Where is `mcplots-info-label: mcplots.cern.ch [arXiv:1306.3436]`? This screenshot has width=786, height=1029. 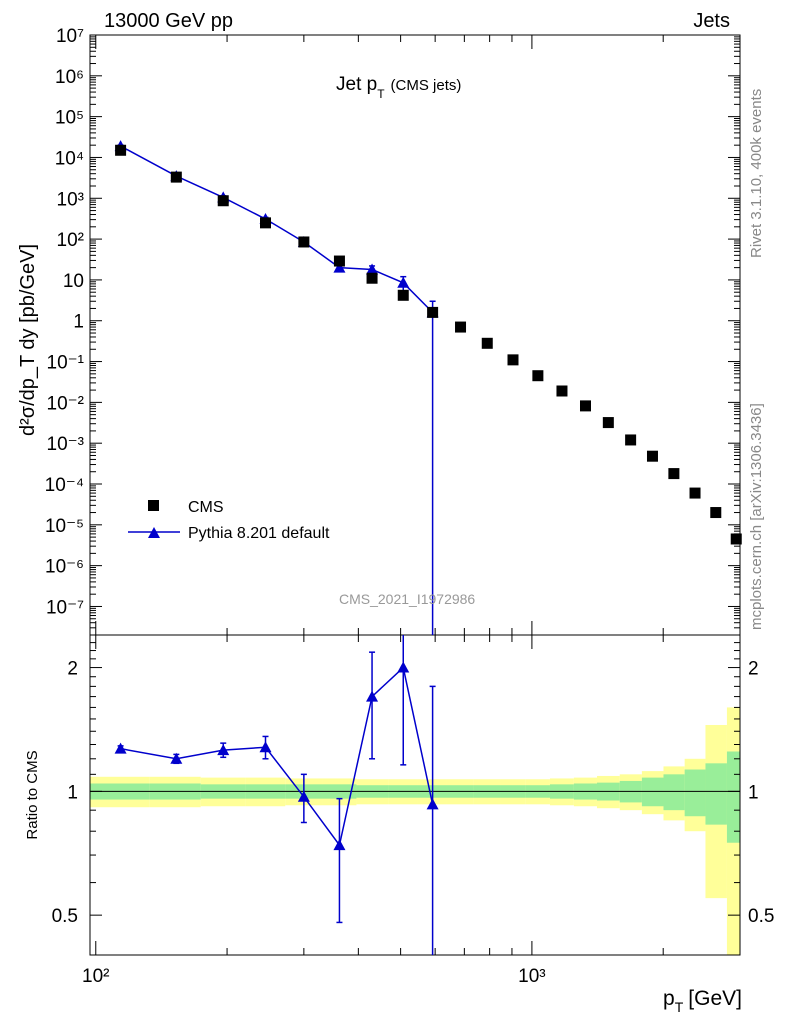
mcplots-info-label: mcplots.cern.ch [arXiv:1306.3436] is located at coordinates (756, 516).